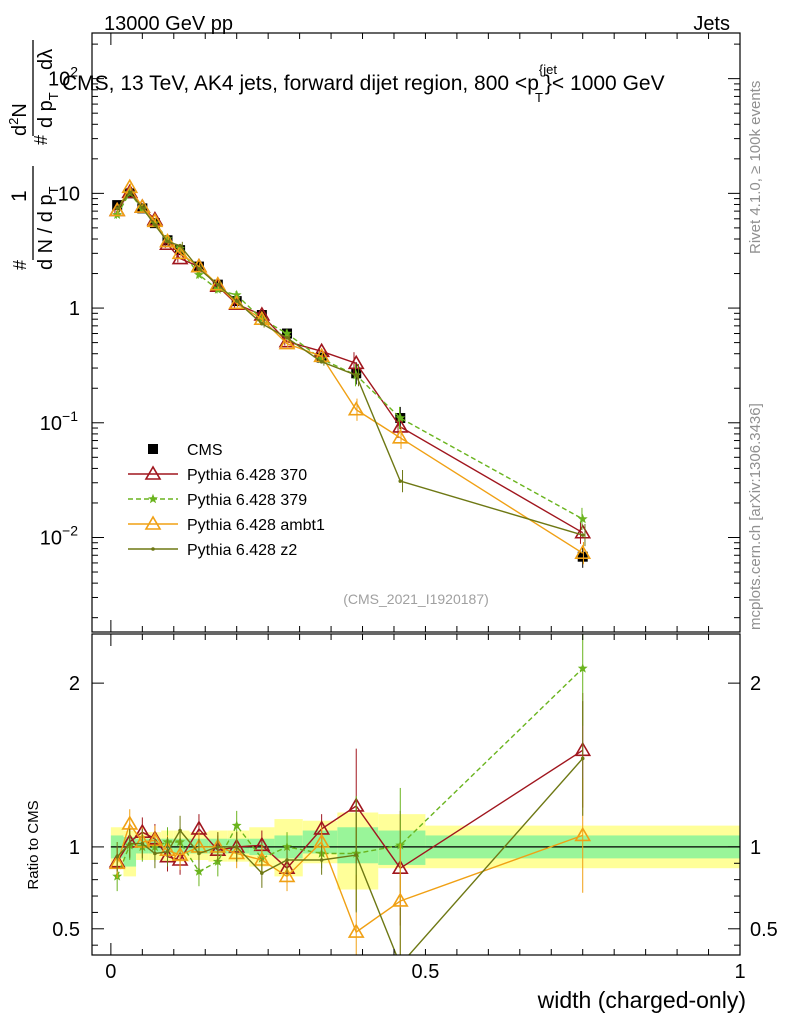  I want to click on y-label-dn-dpt: d N / d pT, so click(48, 228).